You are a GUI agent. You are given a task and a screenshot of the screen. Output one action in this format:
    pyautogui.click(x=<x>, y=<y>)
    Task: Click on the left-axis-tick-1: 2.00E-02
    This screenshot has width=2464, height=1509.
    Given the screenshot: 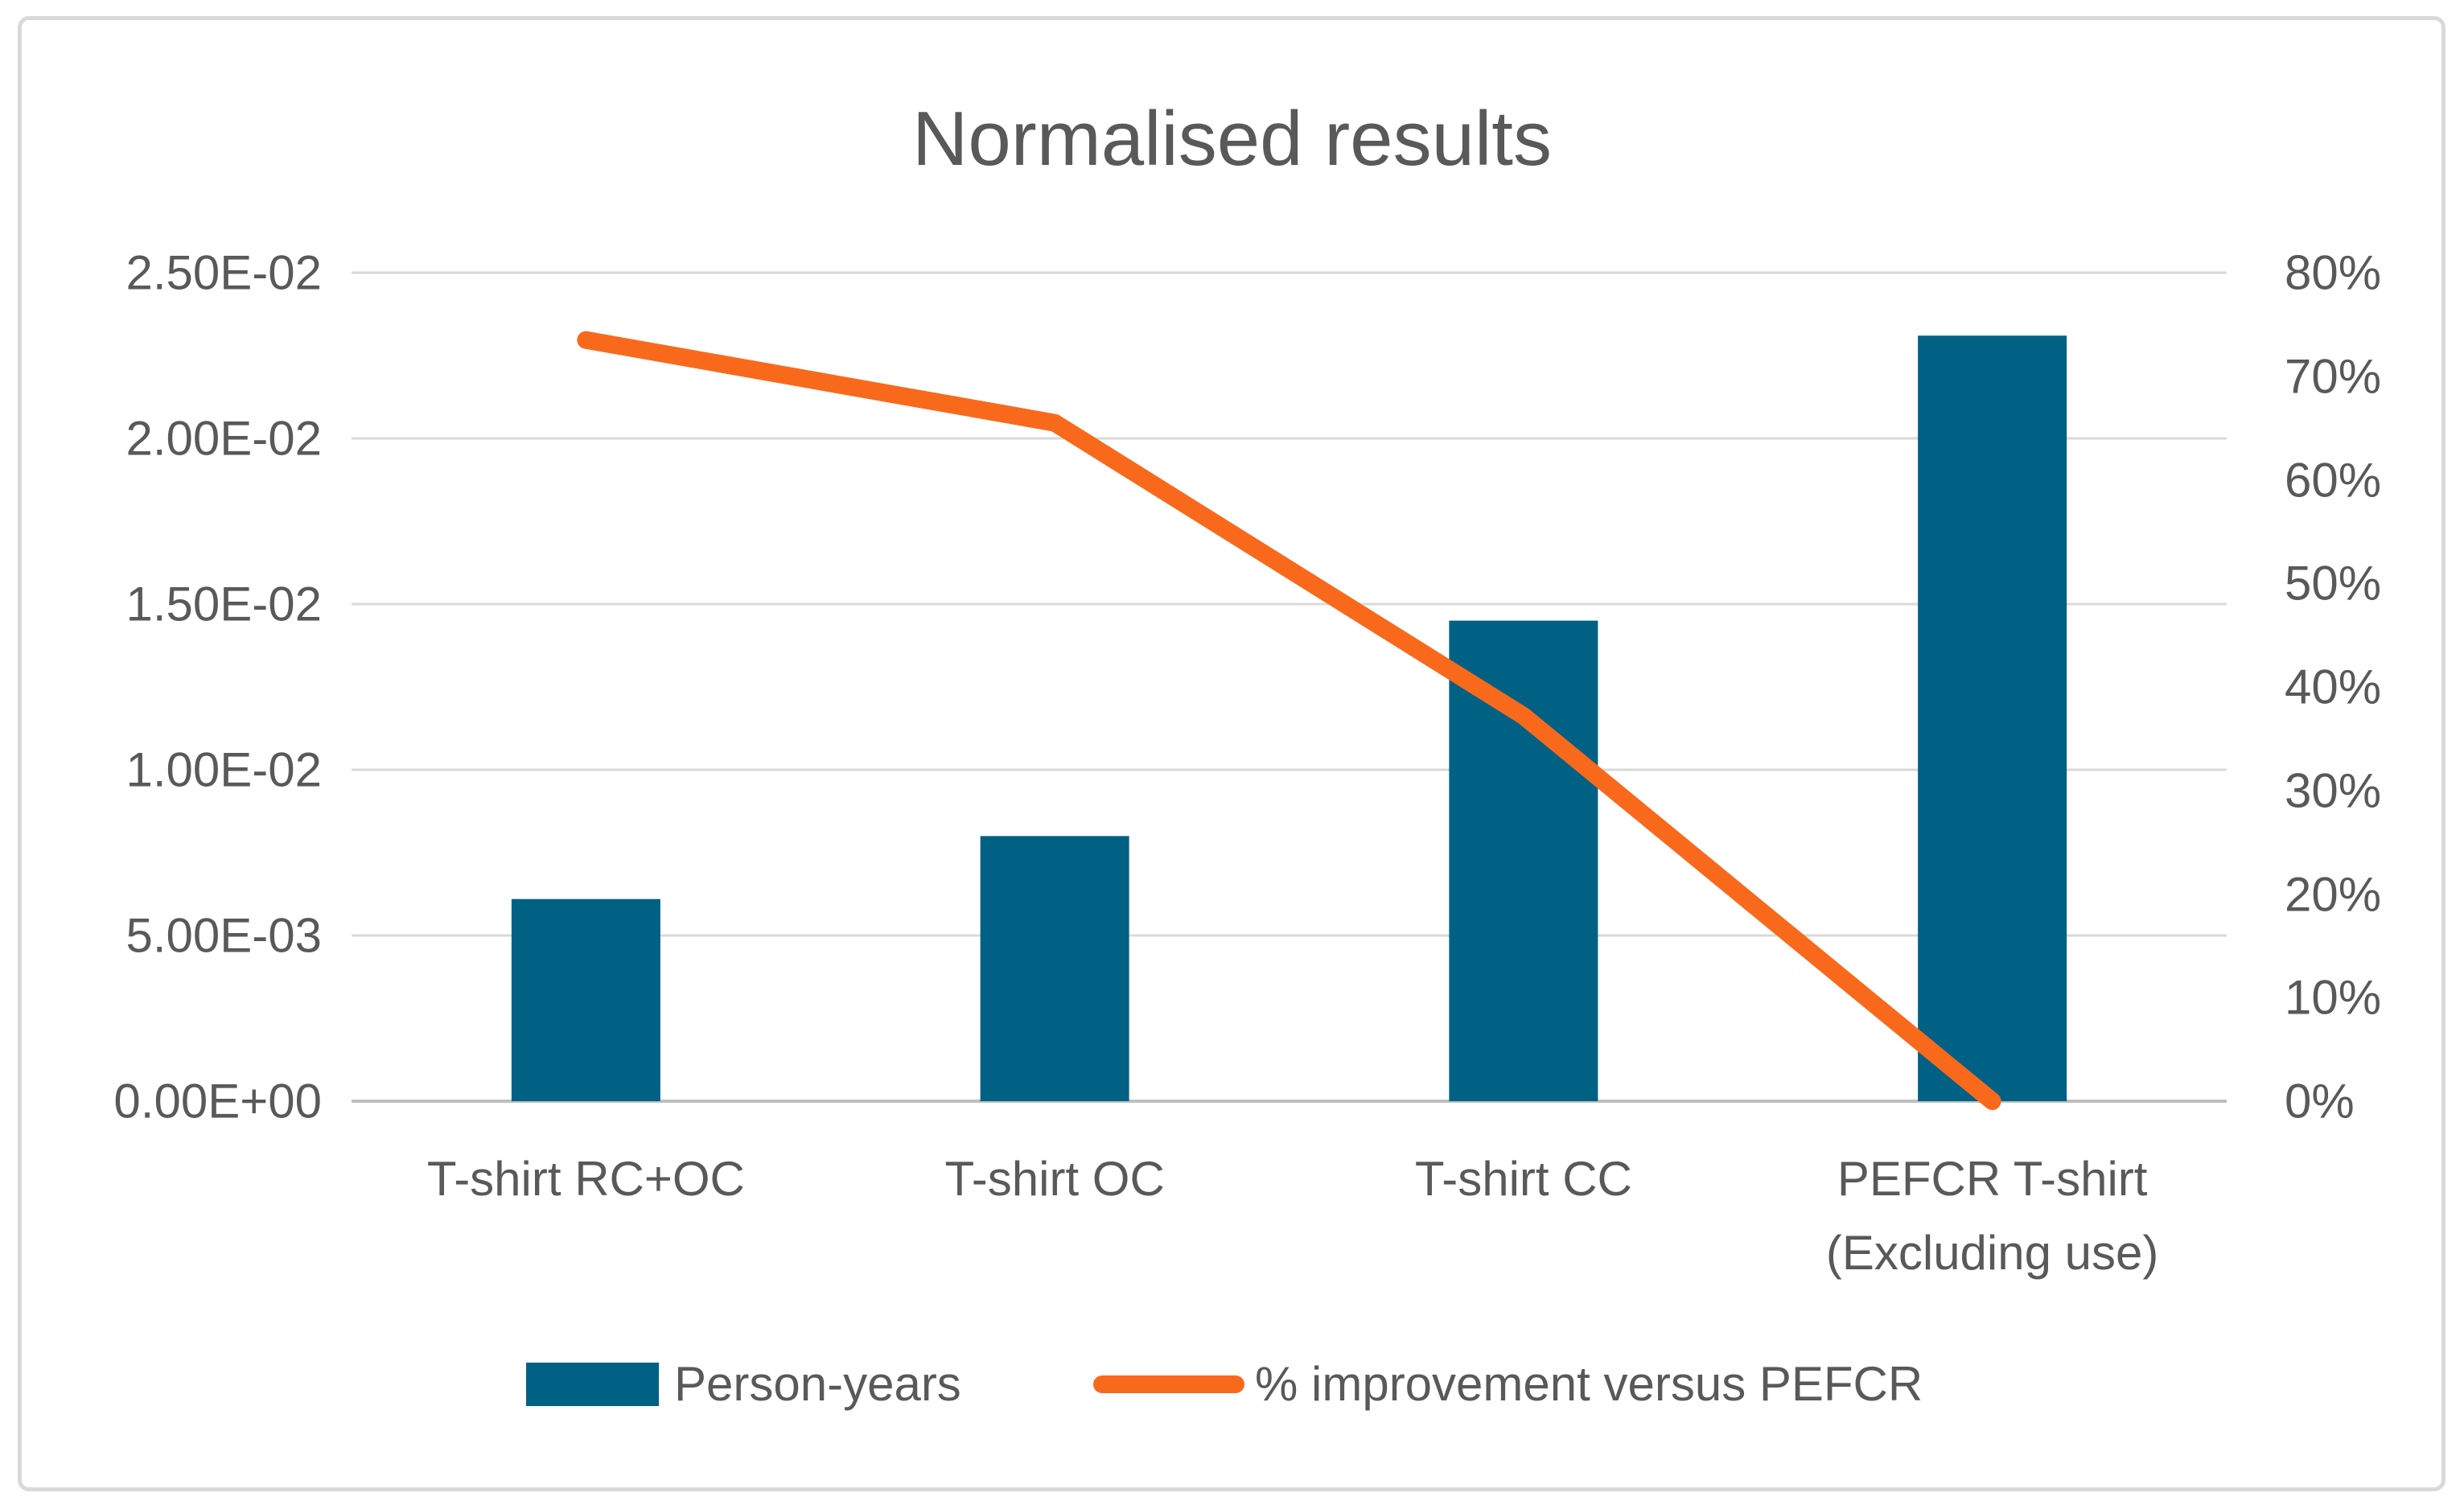 What is the action you would take?
    pyautogui.click(x=223, y=439)
    